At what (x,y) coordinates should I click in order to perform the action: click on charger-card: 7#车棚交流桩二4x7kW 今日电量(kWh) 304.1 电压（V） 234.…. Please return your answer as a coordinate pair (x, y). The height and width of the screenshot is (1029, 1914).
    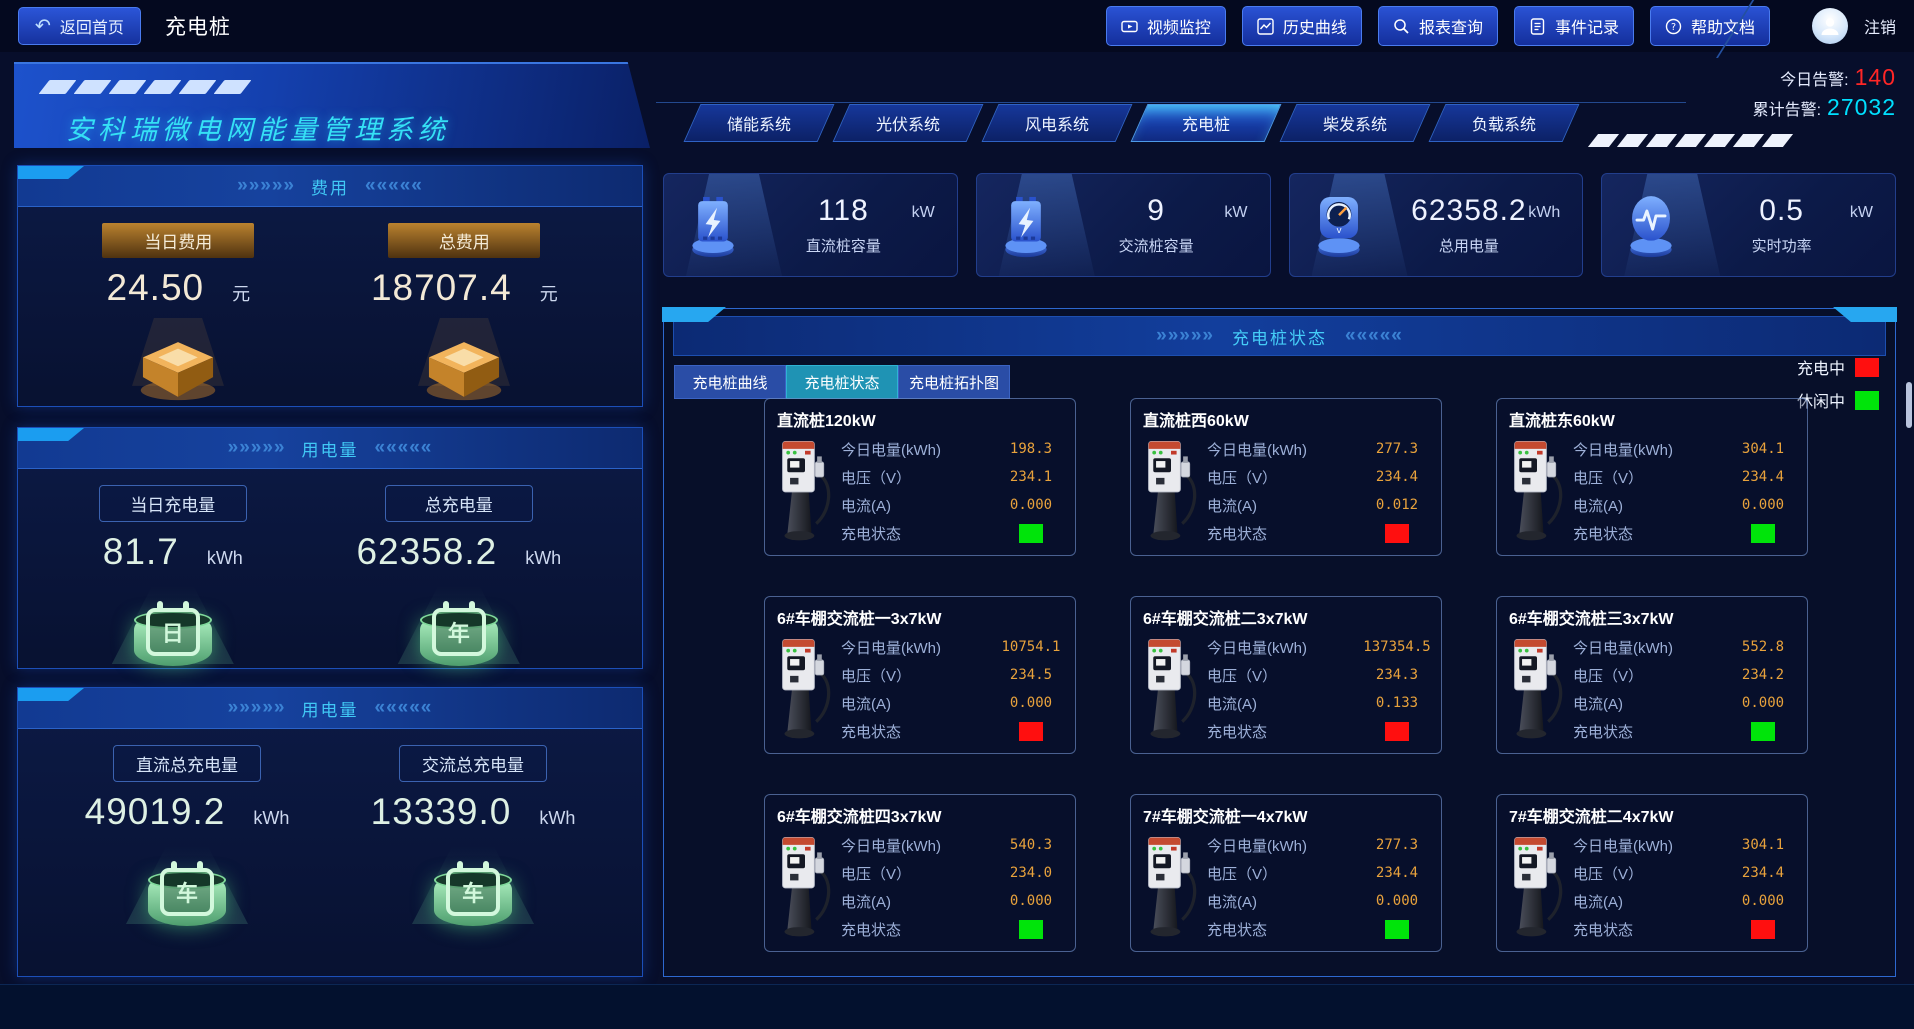
    Looking at the image, I should click on (1652, 873).